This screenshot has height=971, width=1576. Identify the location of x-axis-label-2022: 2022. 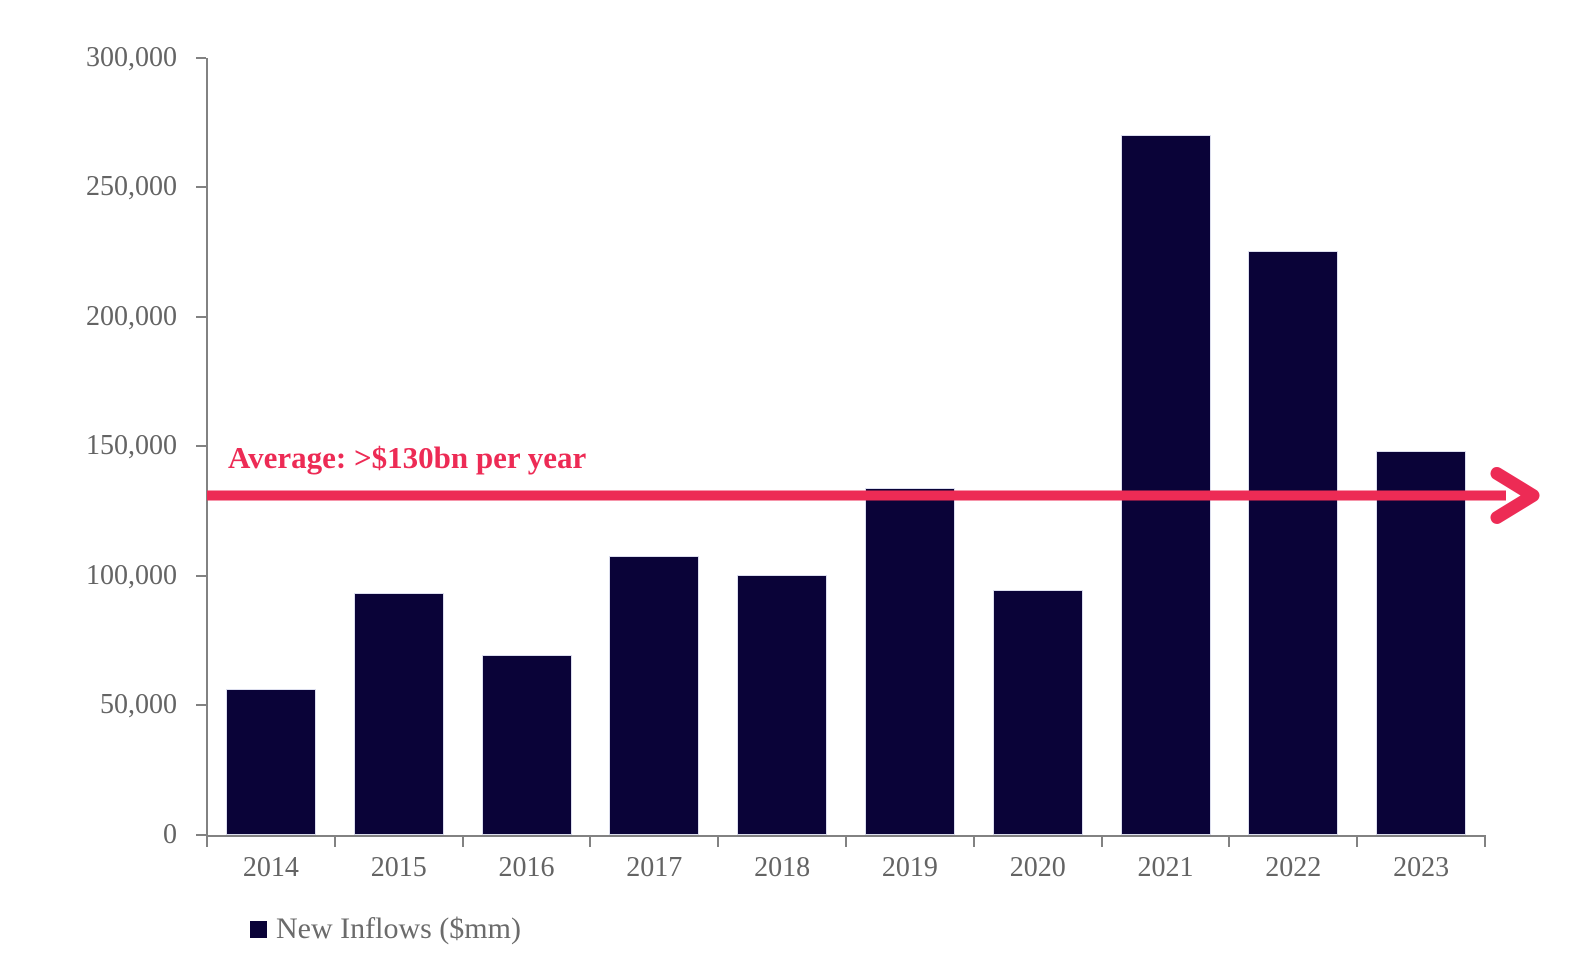
(1293, 867).